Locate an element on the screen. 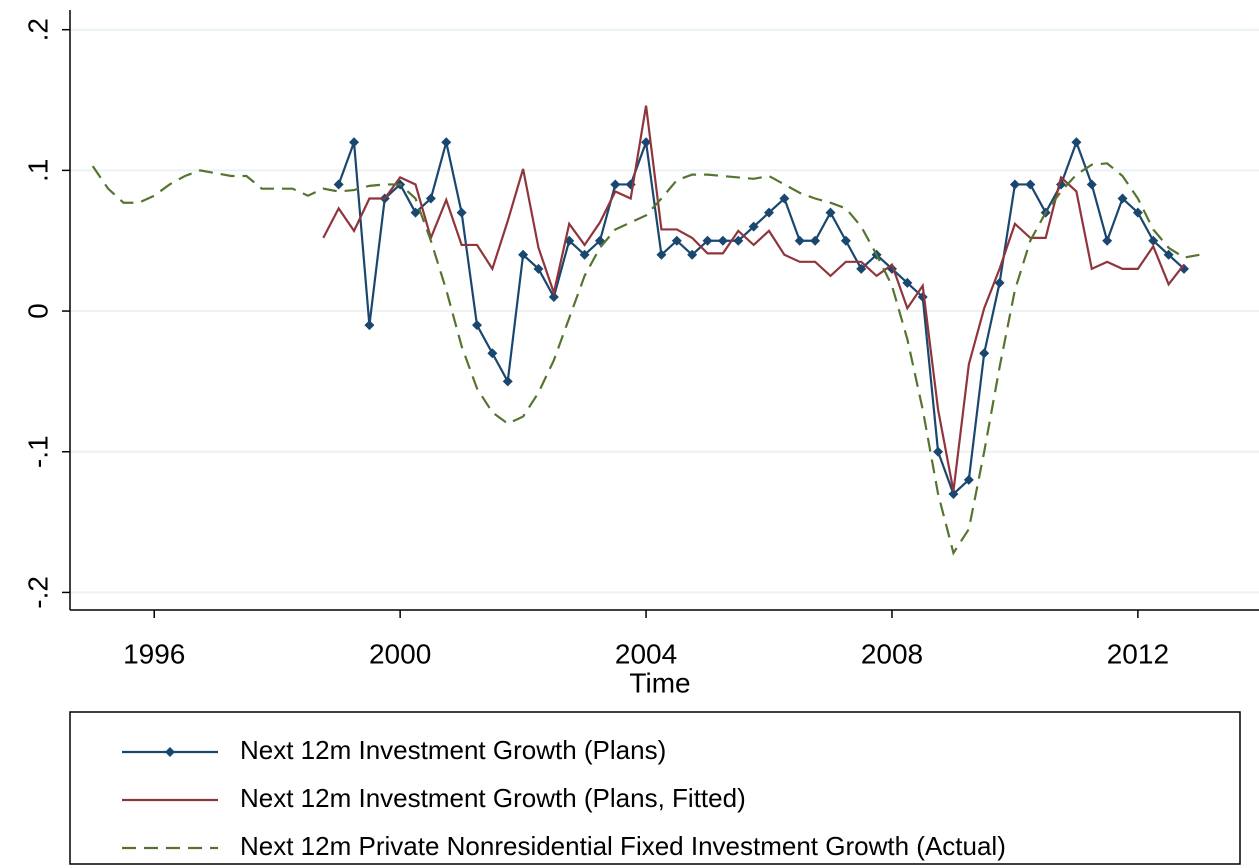 The image size is (1259, 868). x-tick-label: 1996 is located at coordinates (154, 653).